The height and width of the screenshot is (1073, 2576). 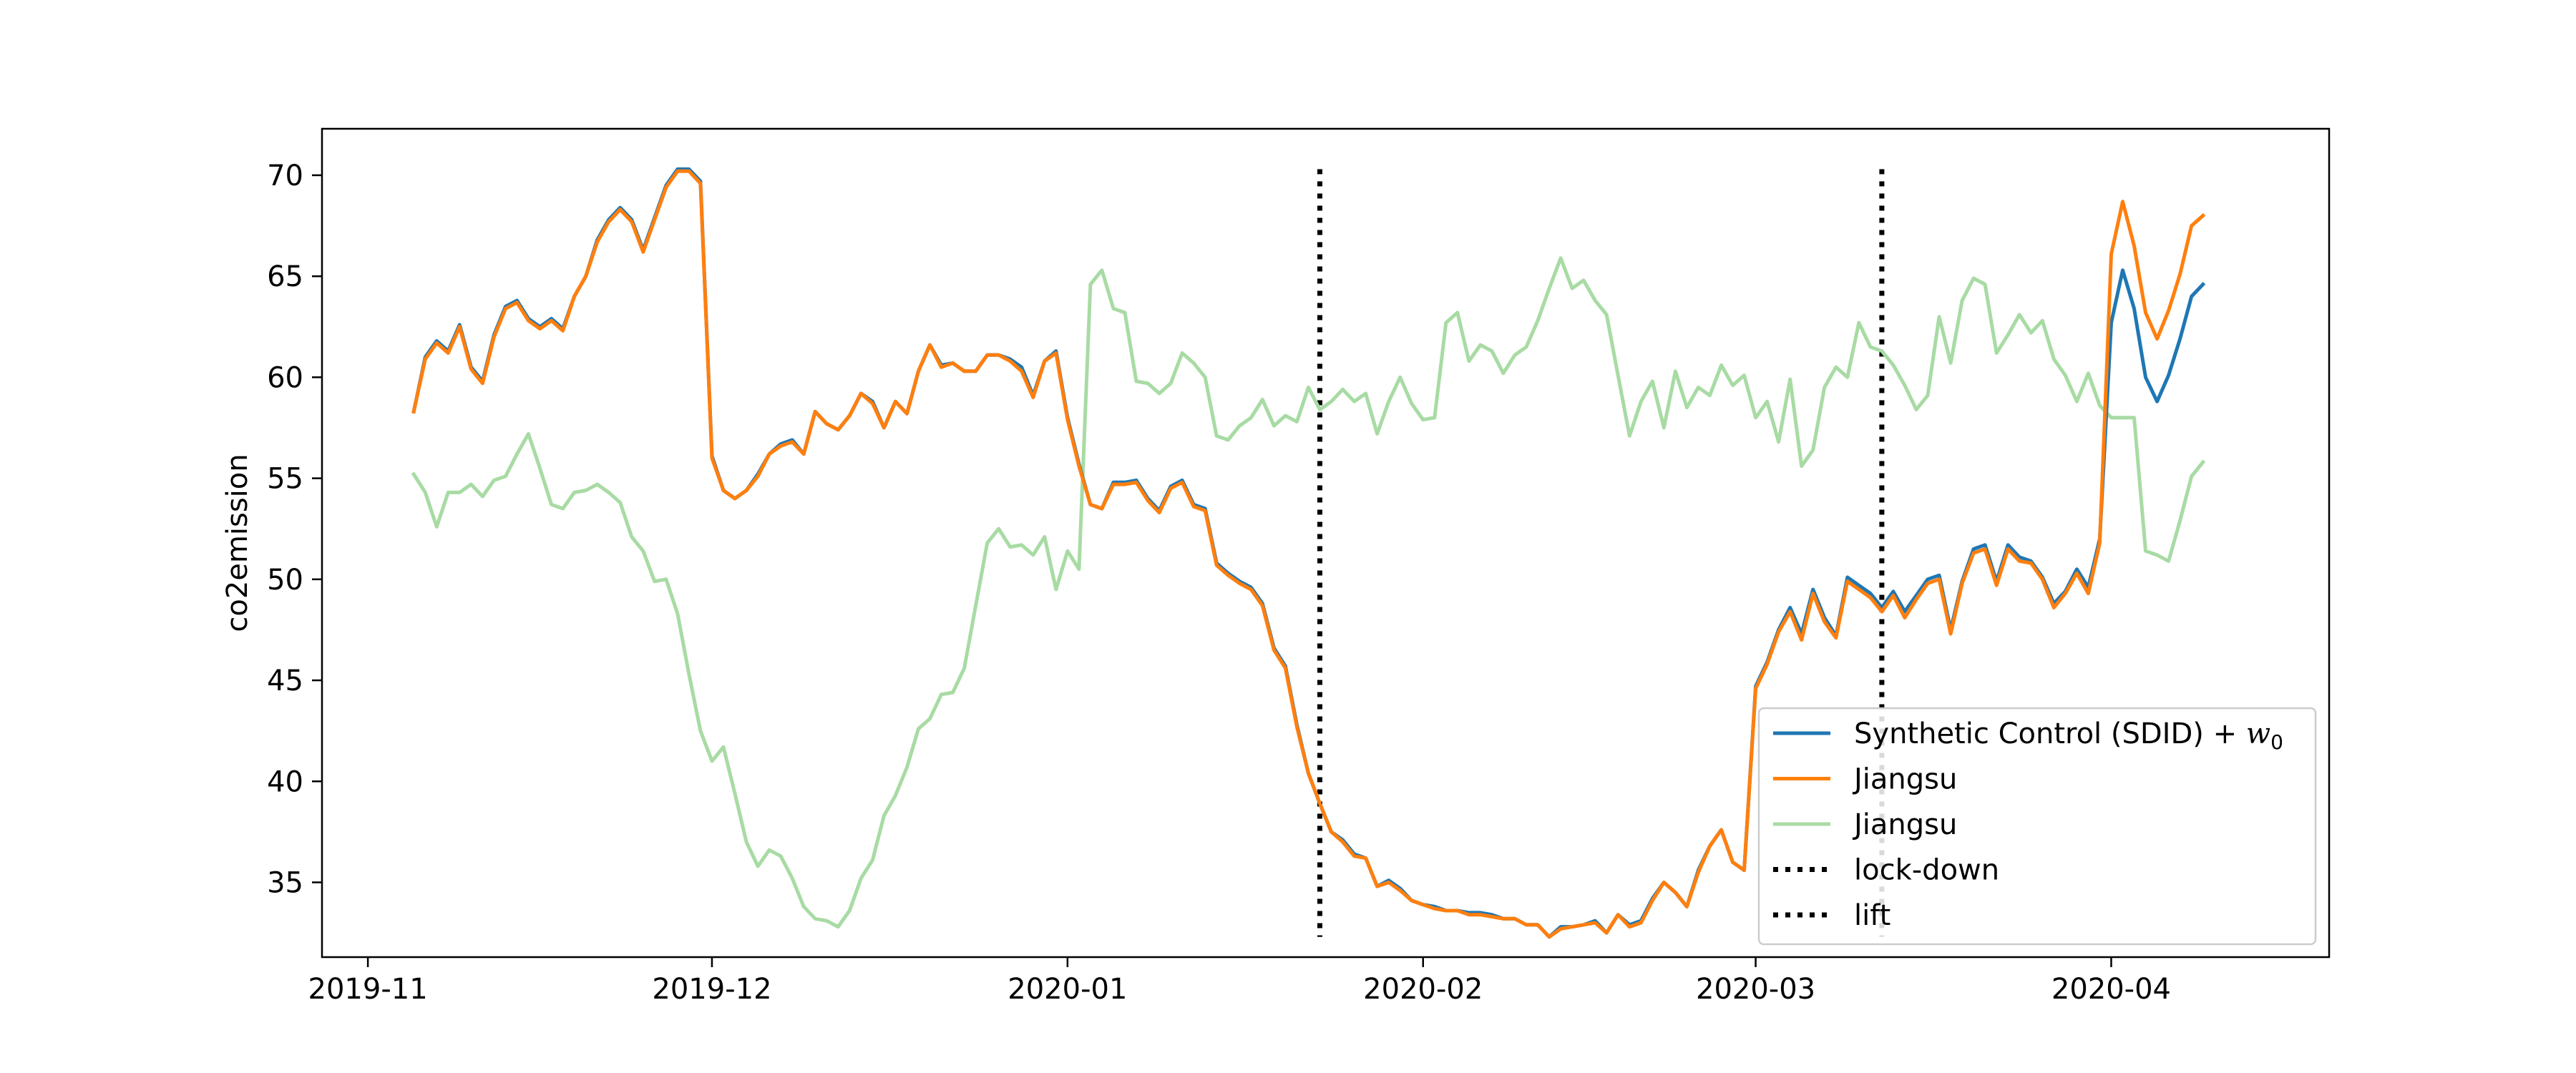 I want to click on y-tick-label: 50, so click(x=285, y=580).